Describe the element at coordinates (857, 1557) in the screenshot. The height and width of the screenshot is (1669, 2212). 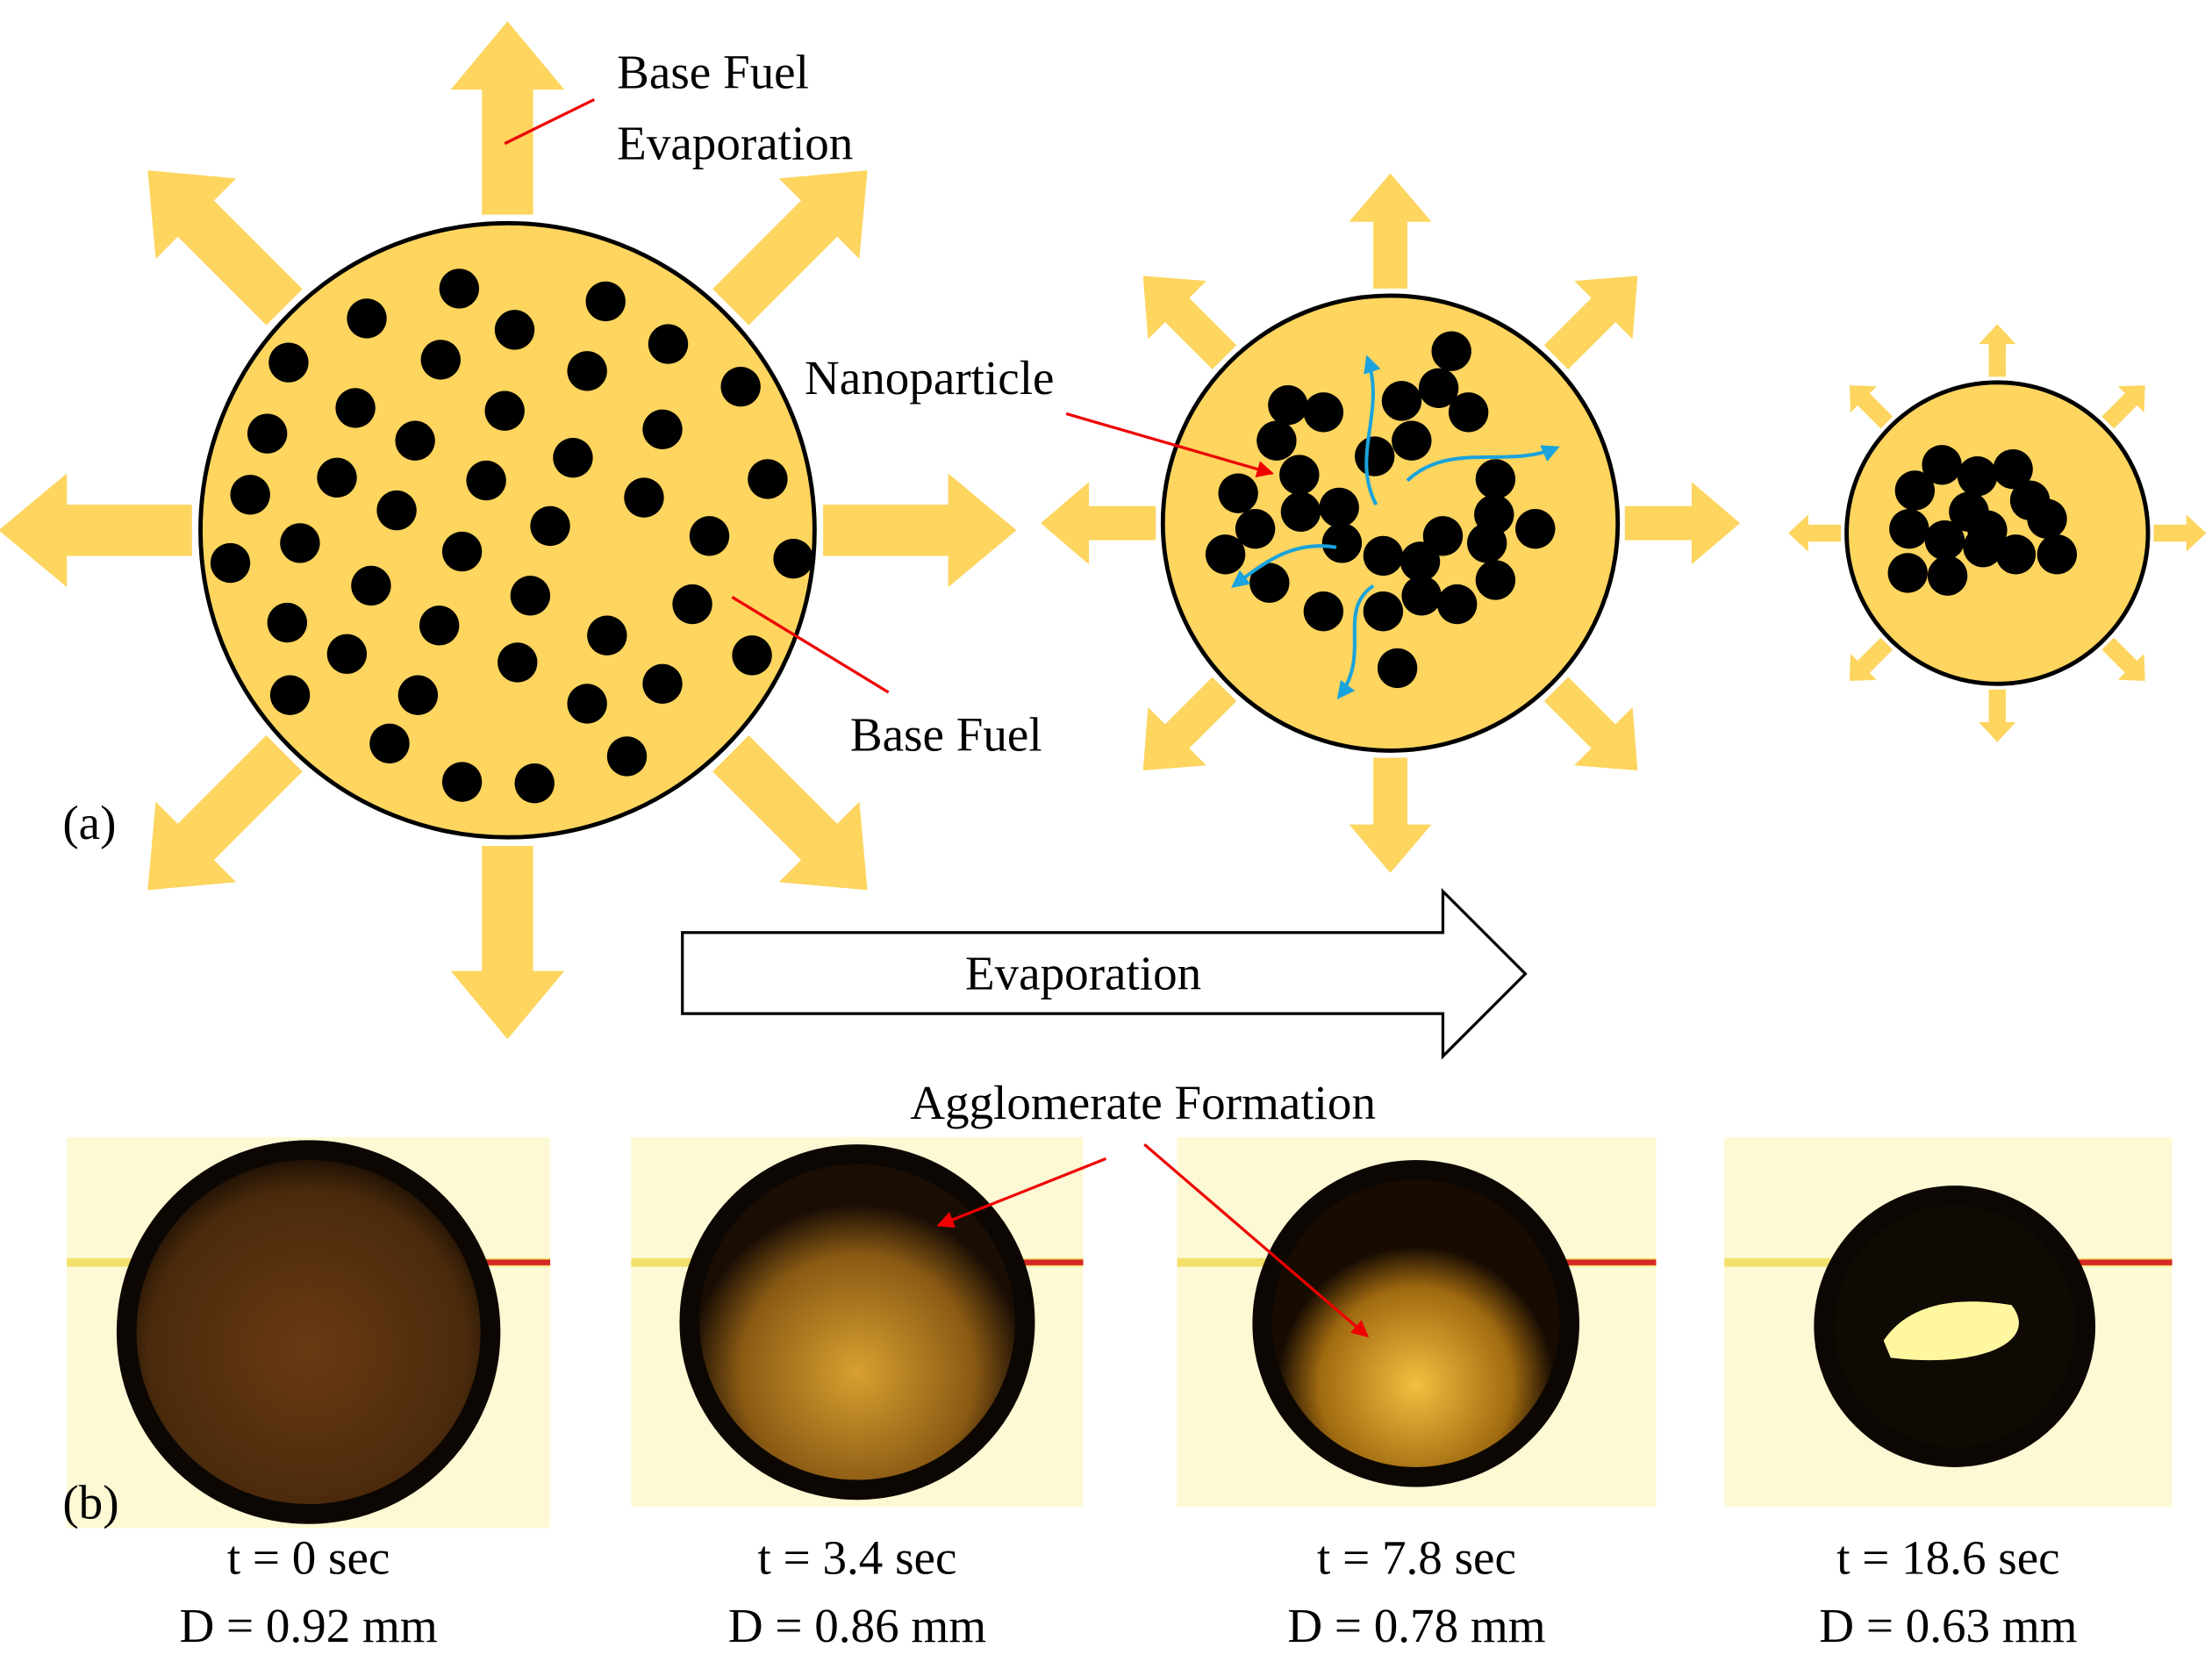
I see `frame-time: t = 3.4 sec` at that location.